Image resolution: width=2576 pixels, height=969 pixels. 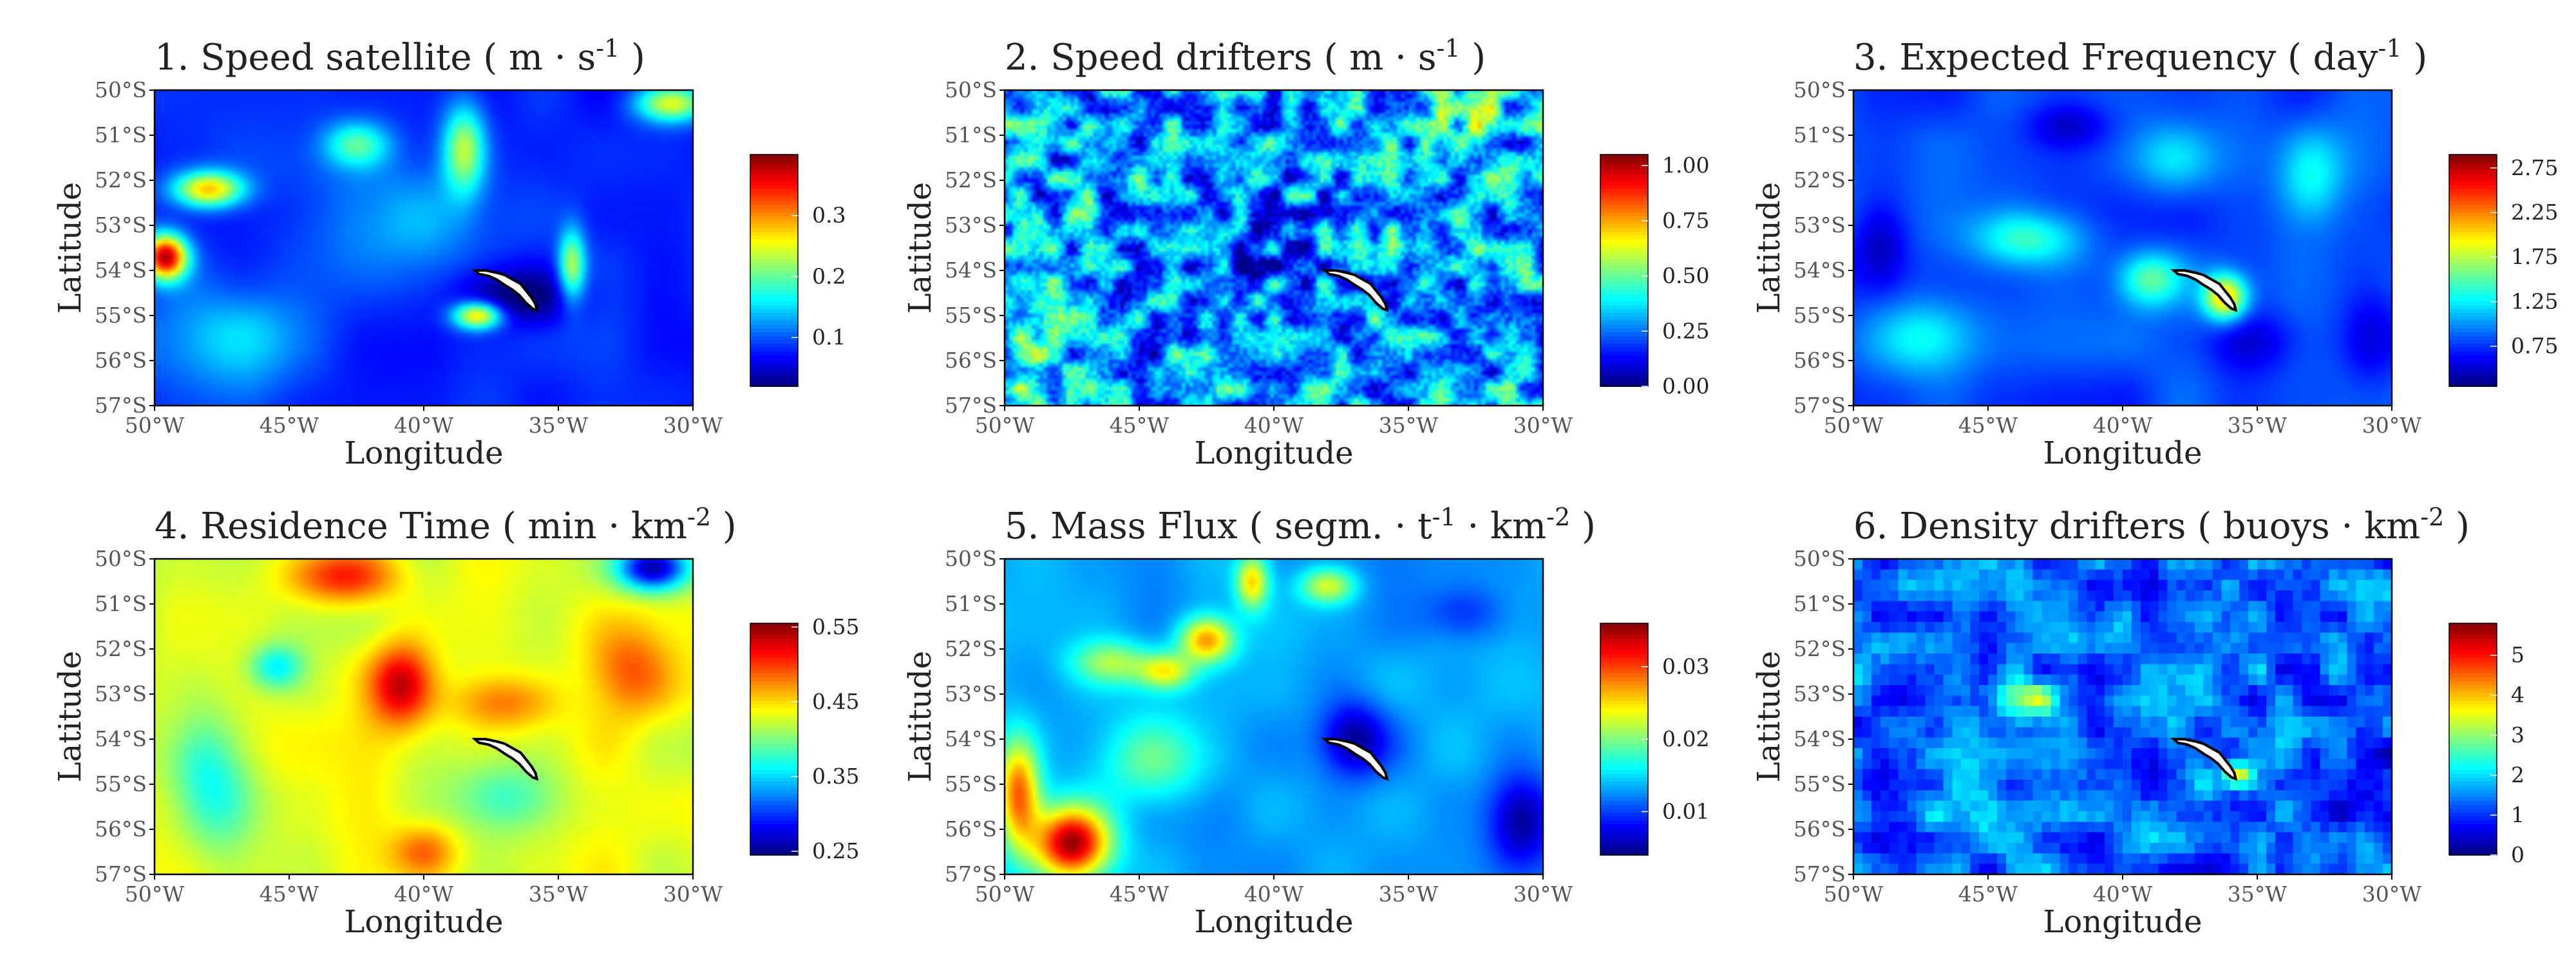 What do you see at coordinates (1820, 693) in the screenshot?
I see `y-tick-label: 53°S` at bounding box center [1820, 693].